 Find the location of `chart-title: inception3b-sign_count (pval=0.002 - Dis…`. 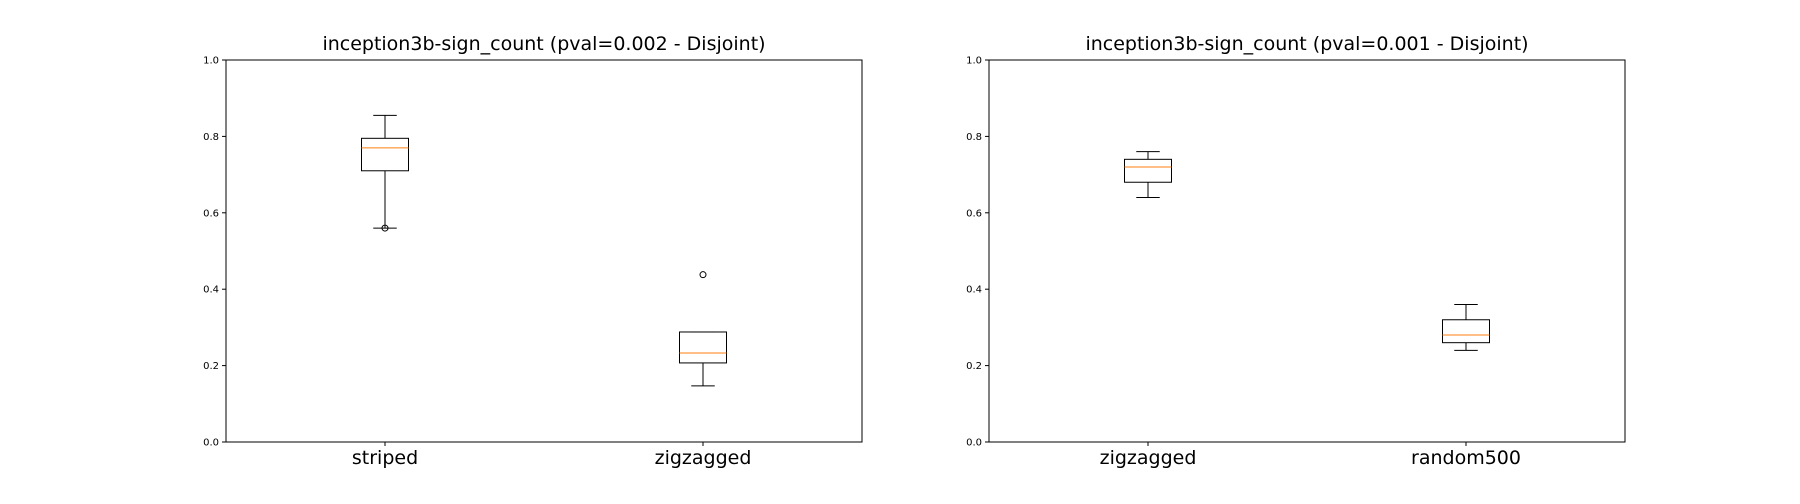

chart-title: inception3b-sign_count (pval=0.002 - Dis… is located at coordinates (543, 44).